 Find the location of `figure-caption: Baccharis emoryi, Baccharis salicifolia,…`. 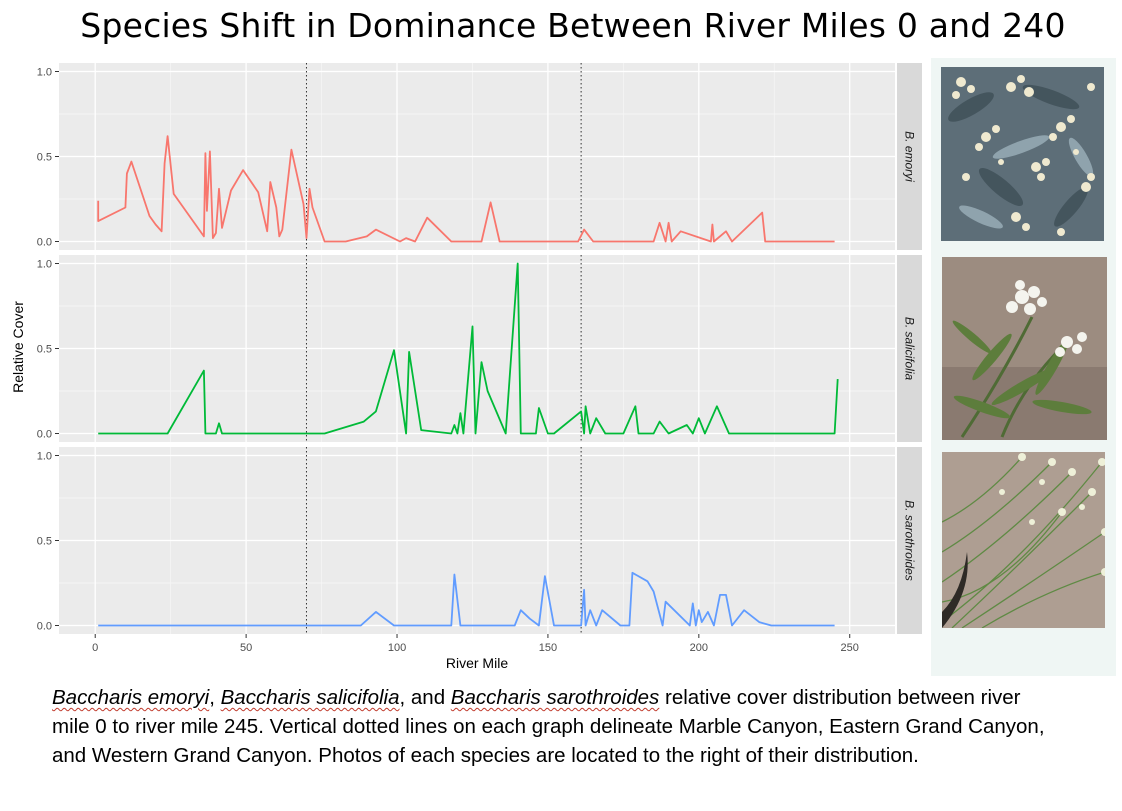

figure-caption: Baccharis emoryi, Baccharis salicifolia,… is located at coordinates (552, 726).